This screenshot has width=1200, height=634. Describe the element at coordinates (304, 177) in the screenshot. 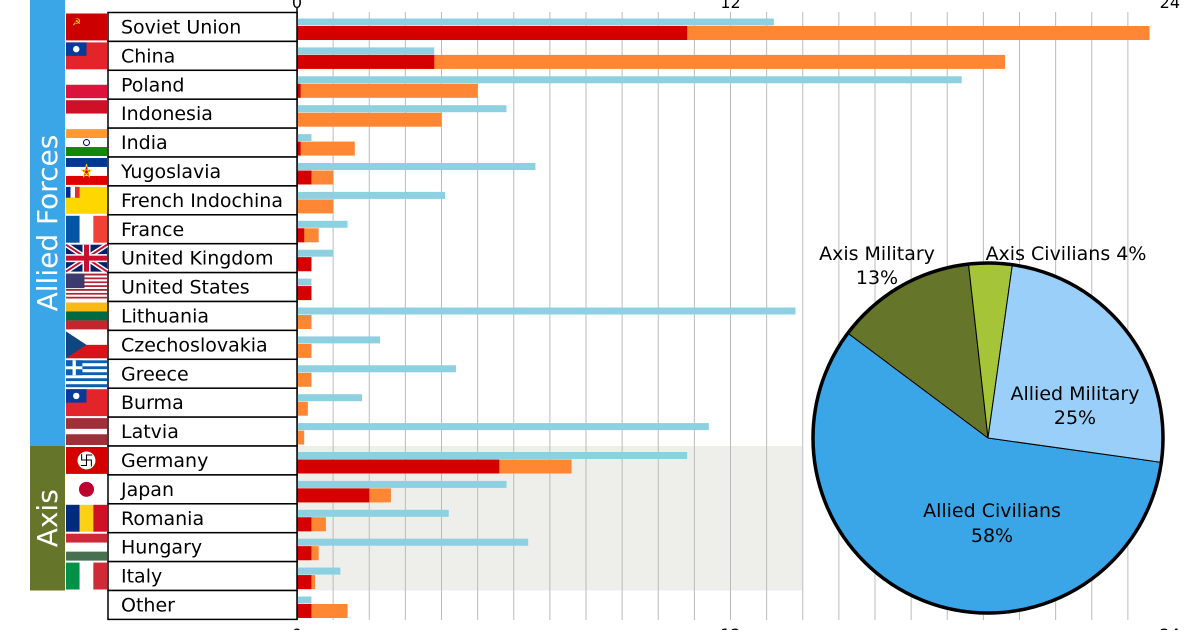

I see `bar-military-yugoslavia` at that location.